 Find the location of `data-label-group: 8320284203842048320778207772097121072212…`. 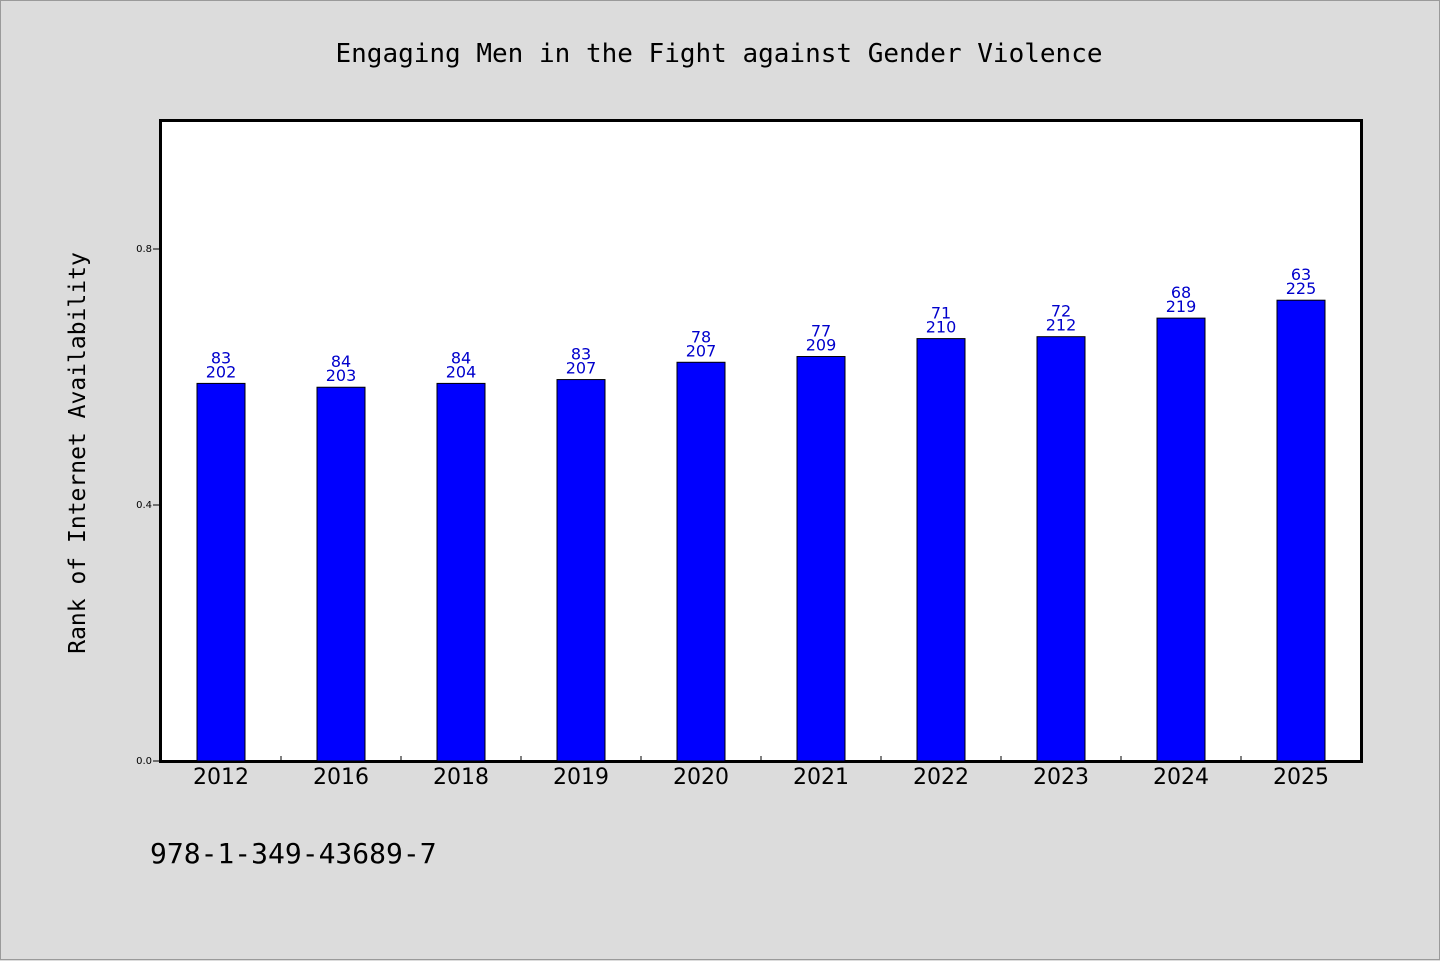

data-label-group: 8320284203842048320778207772097121072212… is located at coordinates (761, 325).